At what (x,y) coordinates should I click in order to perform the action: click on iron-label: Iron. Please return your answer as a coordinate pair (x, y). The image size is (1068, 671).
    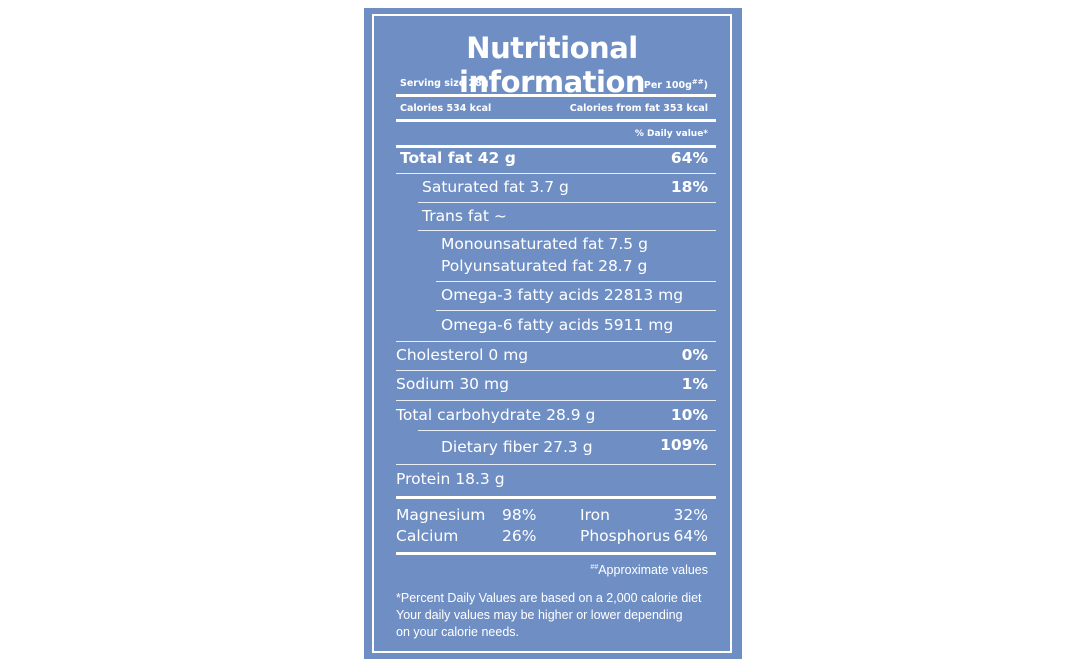
    Looking at the image, I should click on (595, 515).